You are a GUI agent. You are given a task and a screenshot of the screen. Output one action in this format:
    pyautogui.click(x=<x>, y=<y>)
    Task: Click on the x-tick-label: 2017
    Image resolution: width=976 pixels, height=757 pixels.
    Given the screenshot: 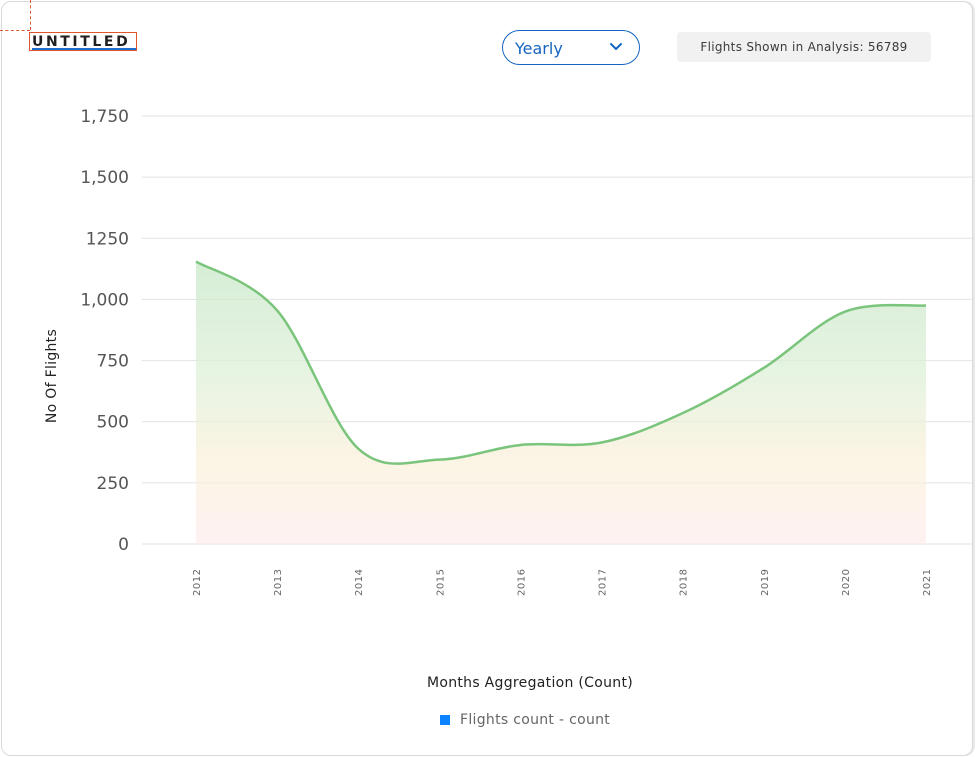 What is the action you would take?
    pyautogui.click(x=603, y=582)
    